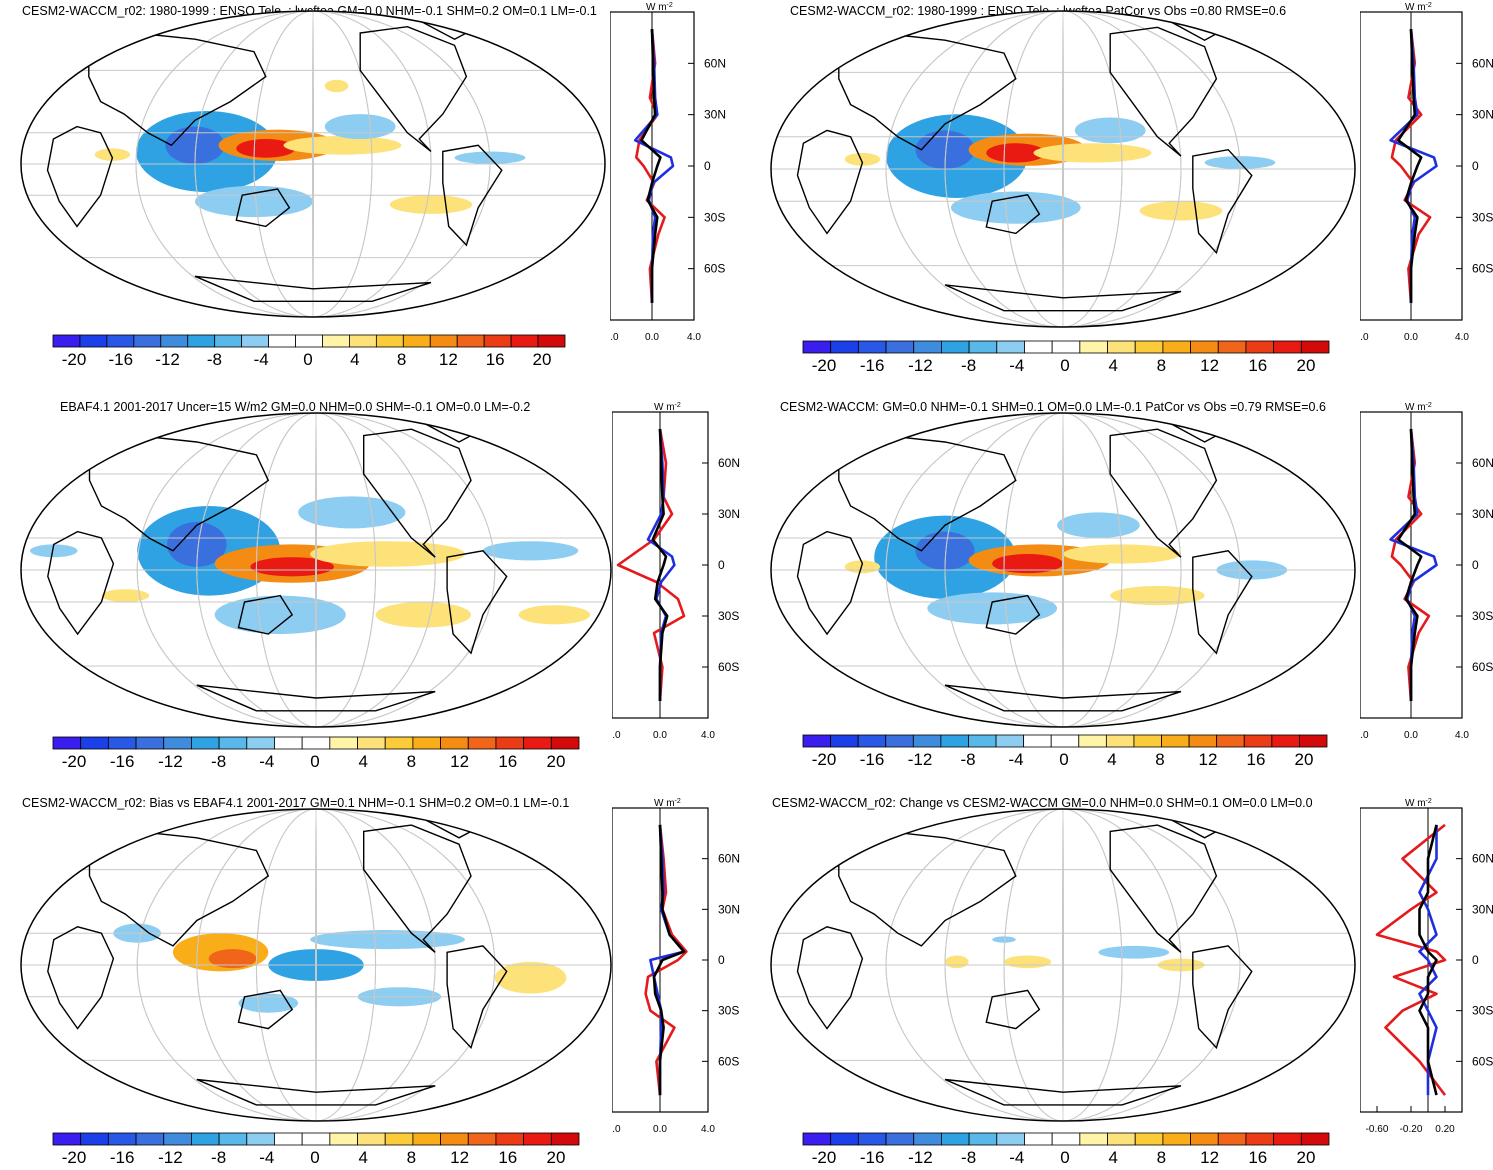  I want to click on colorbar-labels: -20 -16 -12 -8 -4 0 4 8 12 16 20, so click(315, 1159).